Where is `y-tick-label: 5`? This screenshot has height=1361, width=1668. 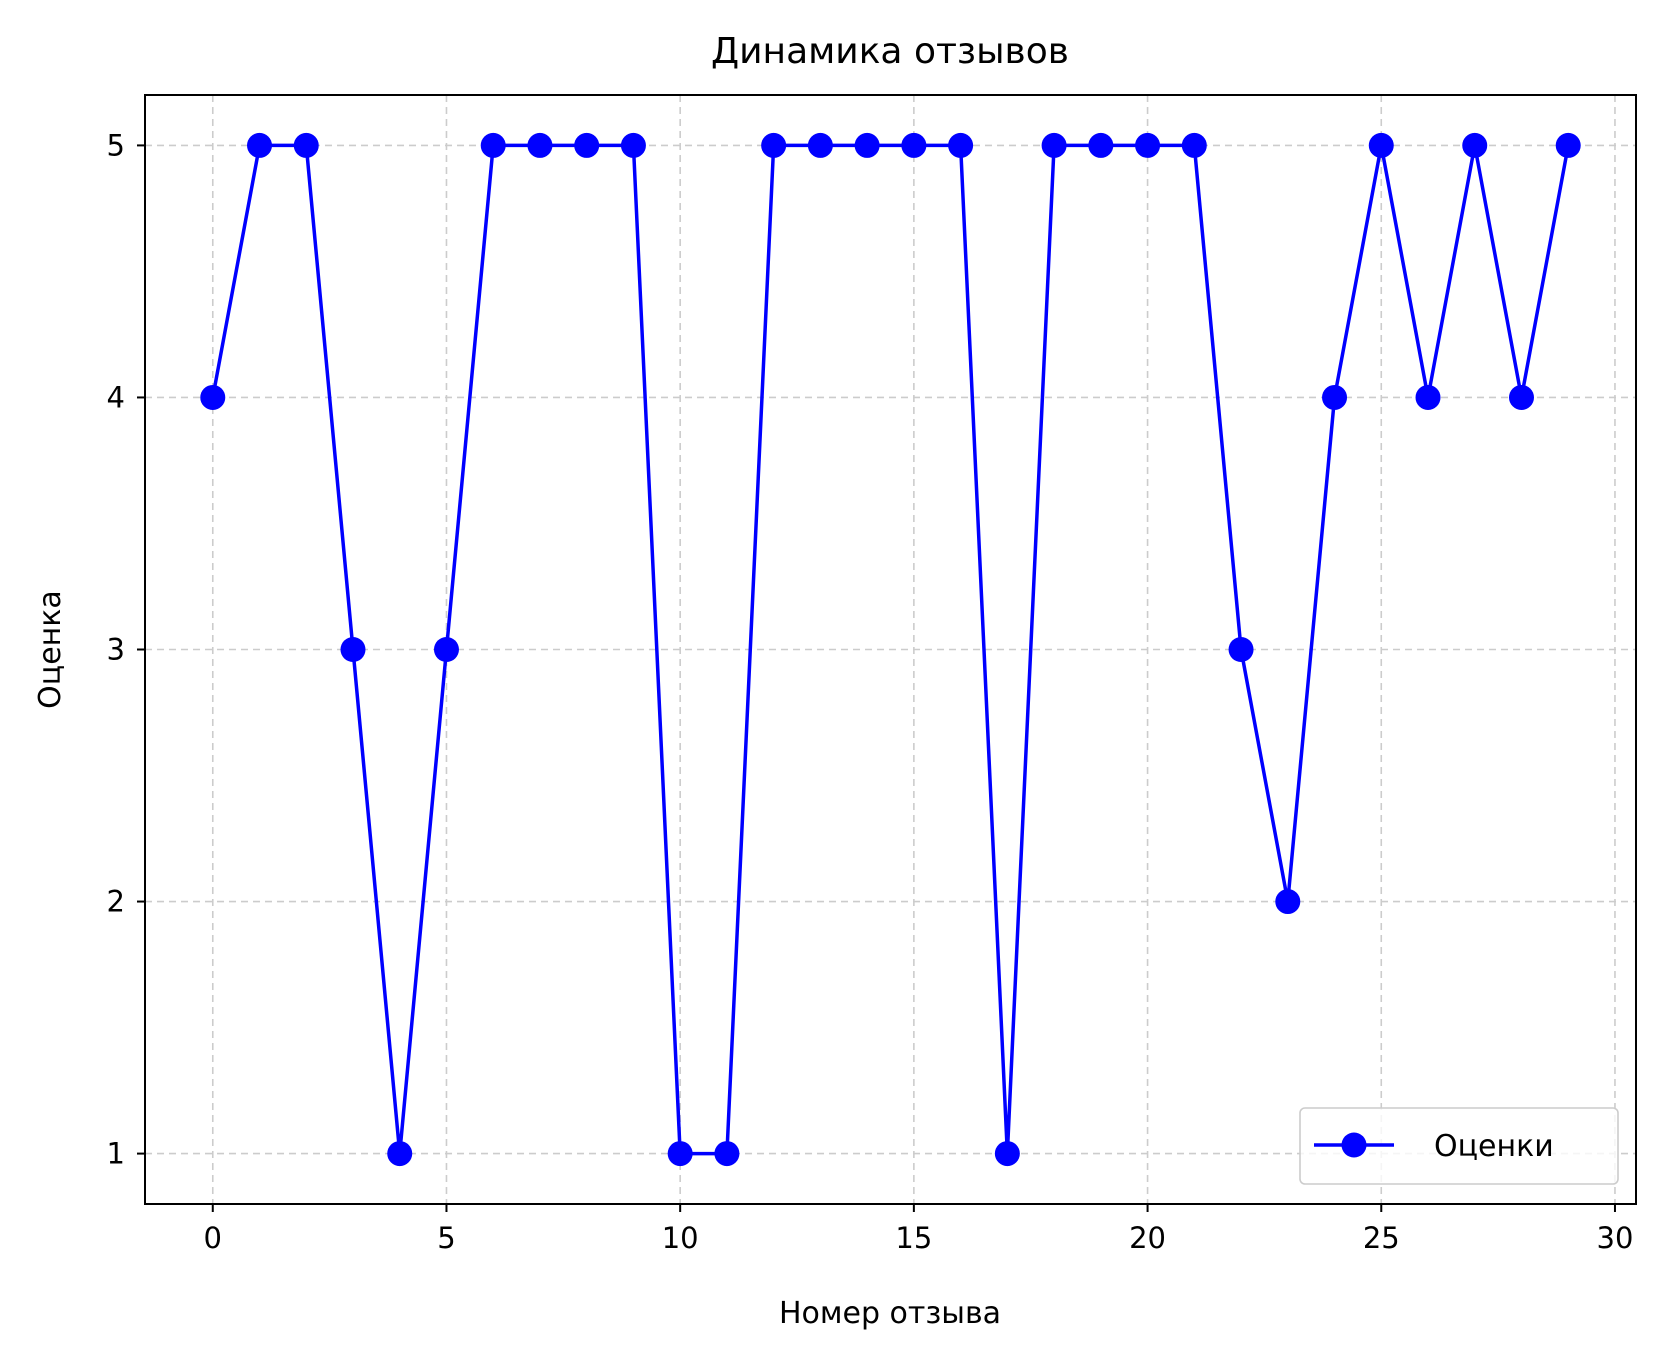
y-tick-label: 5 is located at coordinates (116, 145).